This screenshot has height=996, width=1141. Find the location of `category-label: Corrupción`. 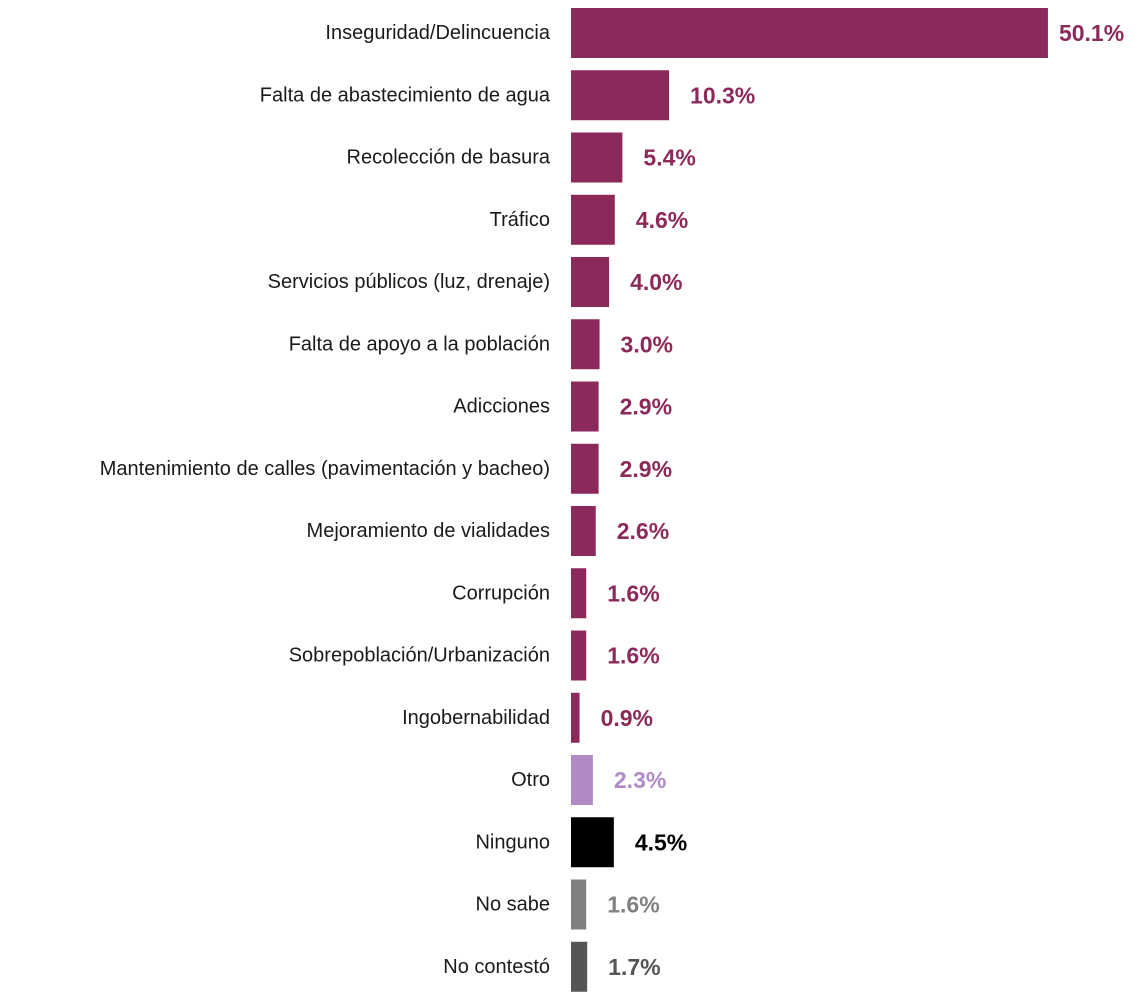

category-label: Corrupción is located at coordinates (501, 593).